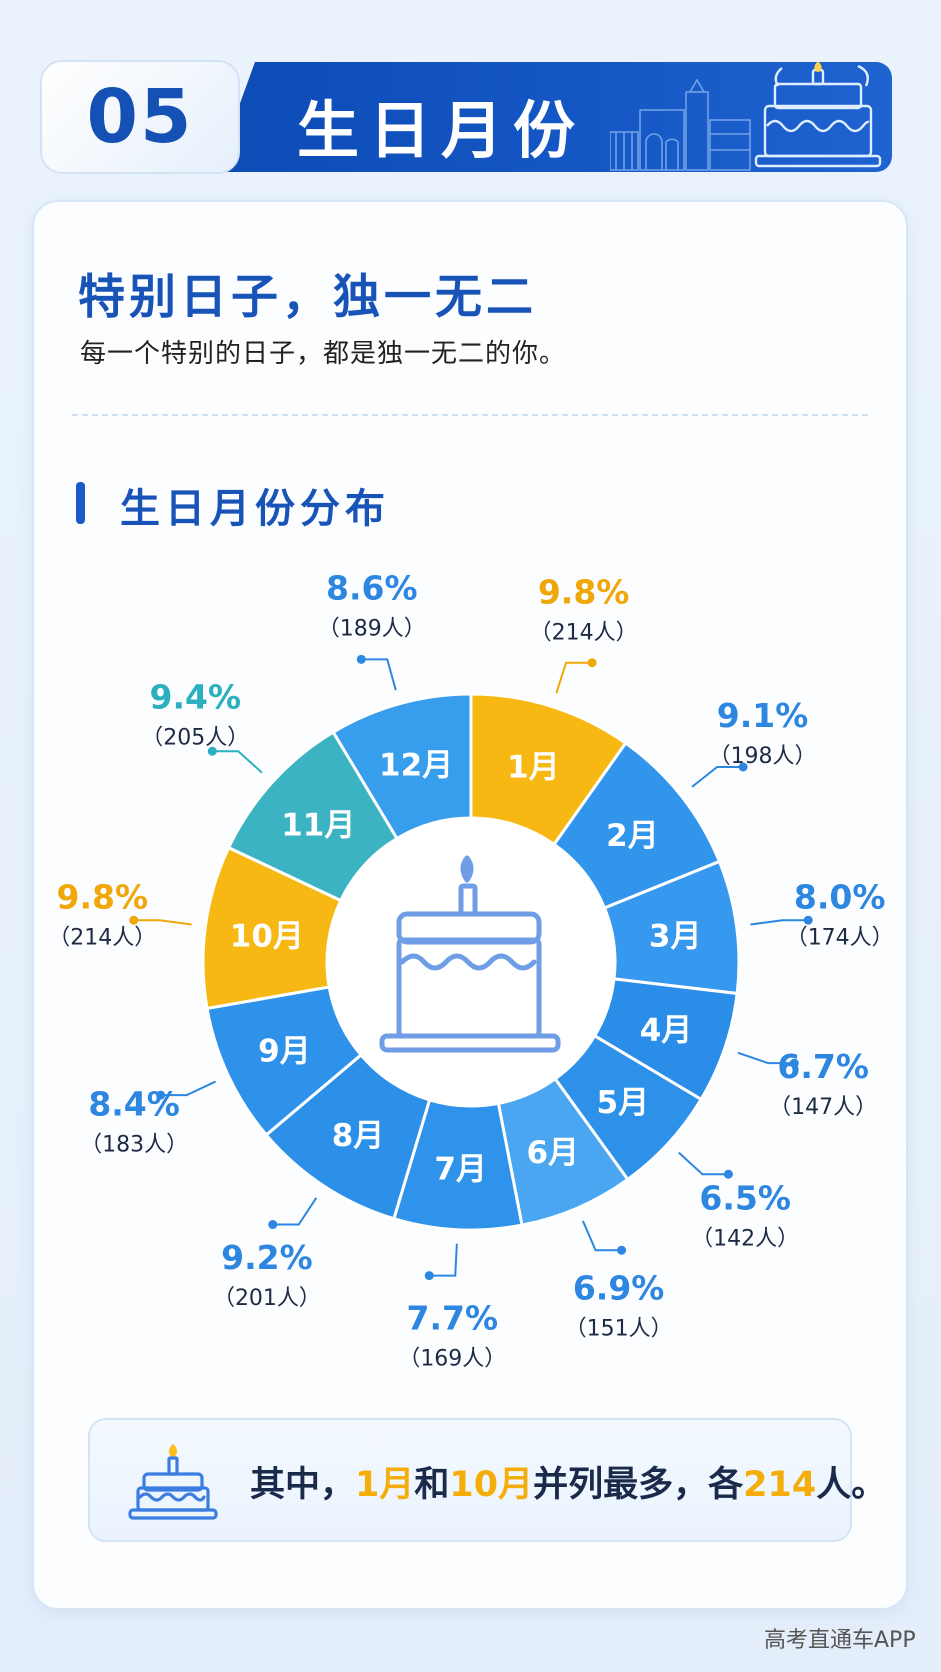 Image resolution: width=941 pixels, height=1672 pixels. Describe the element at coordinates (745, 1238) in the screenshot. I see `slice-count-label: （142人）` at that location.